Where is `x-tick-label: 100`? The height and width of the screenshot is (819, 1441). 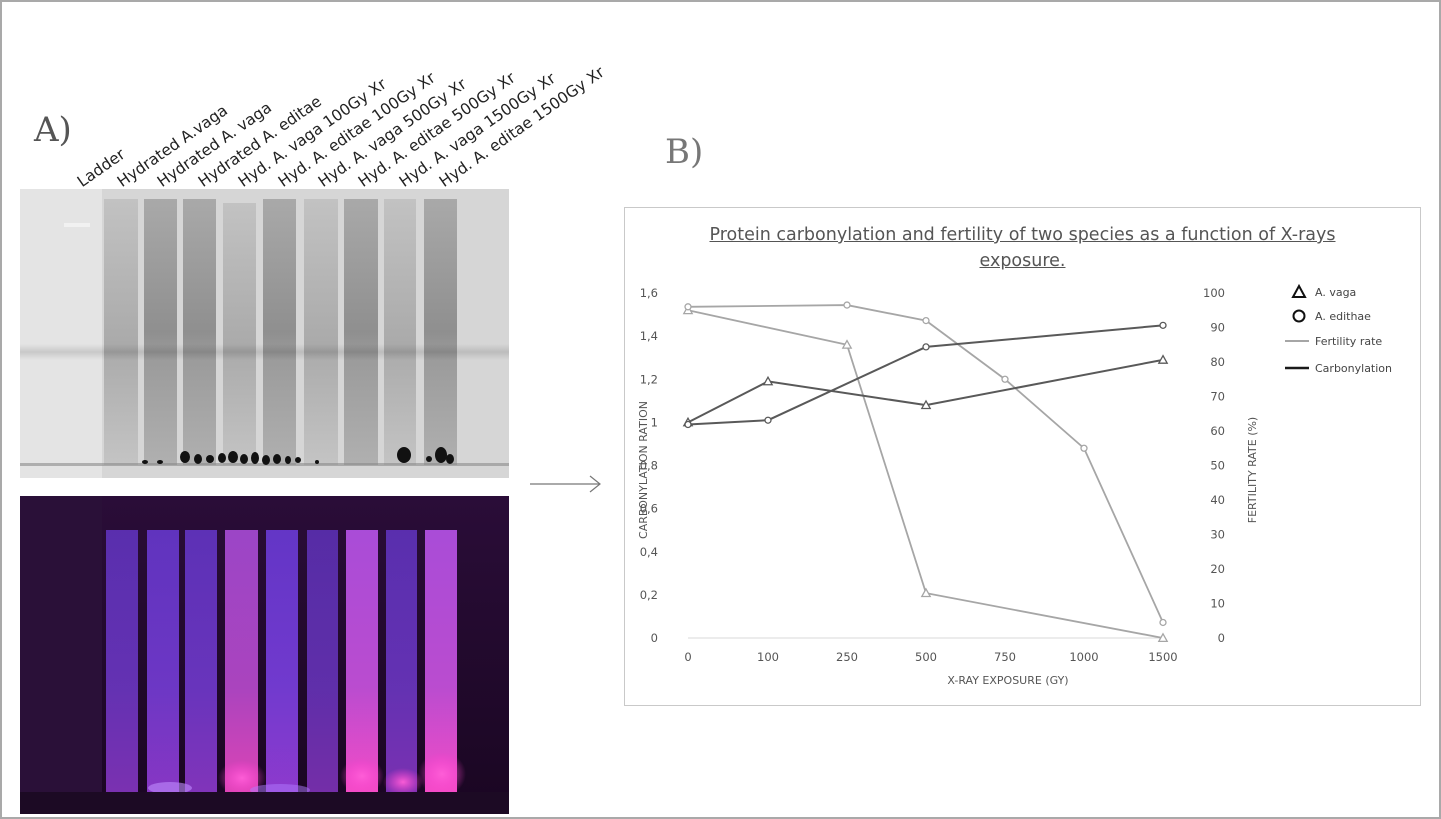
x-tick-label: 100 is located at coordinates (768, 657).